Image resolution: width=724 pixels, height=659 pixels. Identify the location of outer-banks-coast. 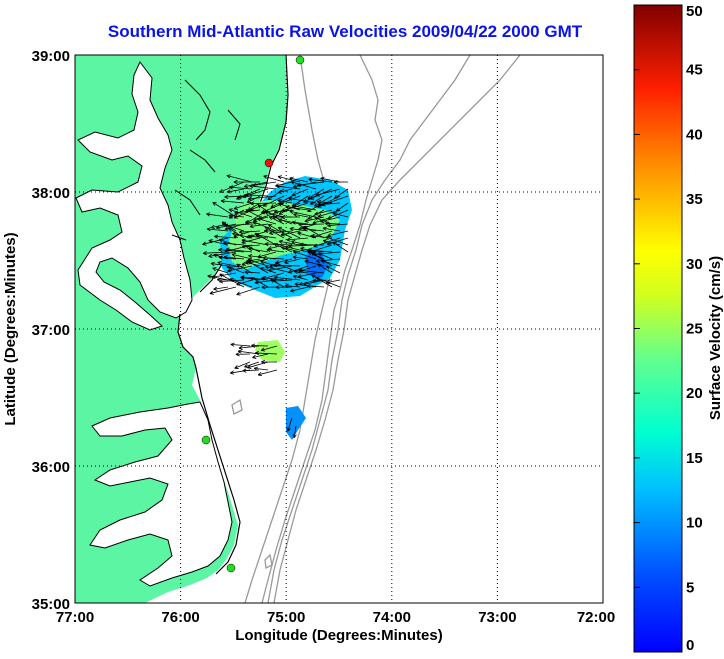
(218, 471).